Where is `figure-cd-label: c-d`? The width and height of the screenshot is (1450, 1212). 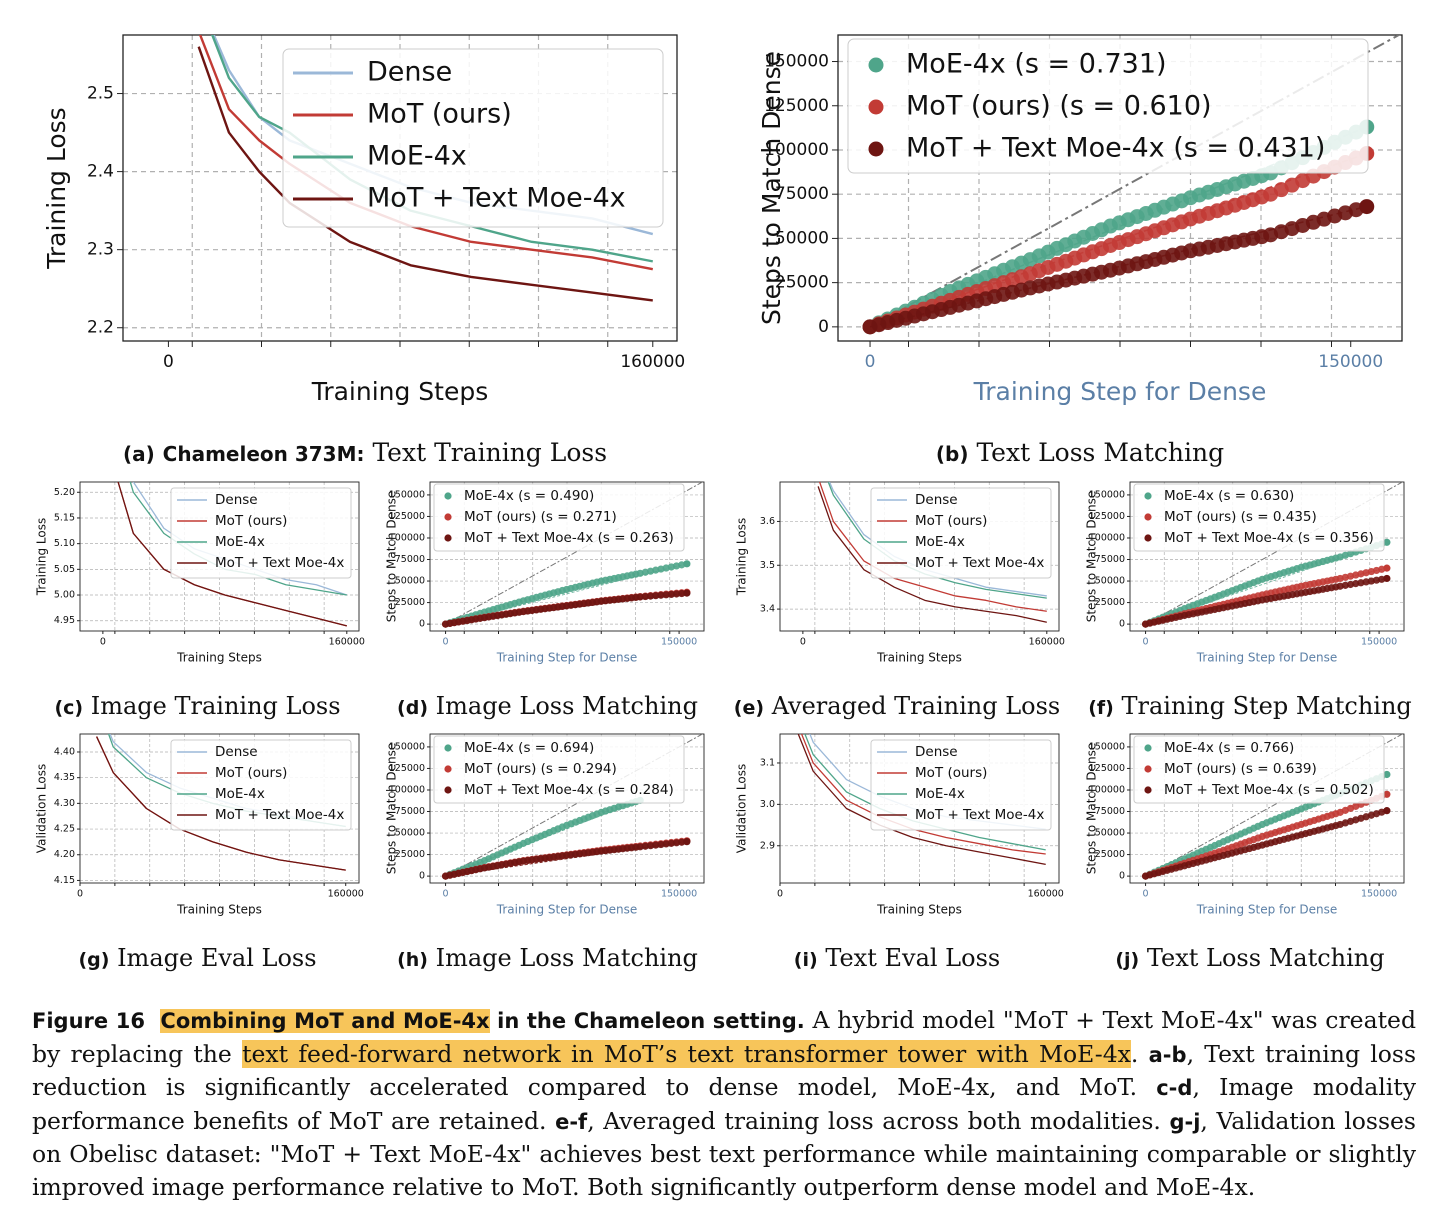 figure-cd-label: c-d is located at coordinates (1174, 1088).